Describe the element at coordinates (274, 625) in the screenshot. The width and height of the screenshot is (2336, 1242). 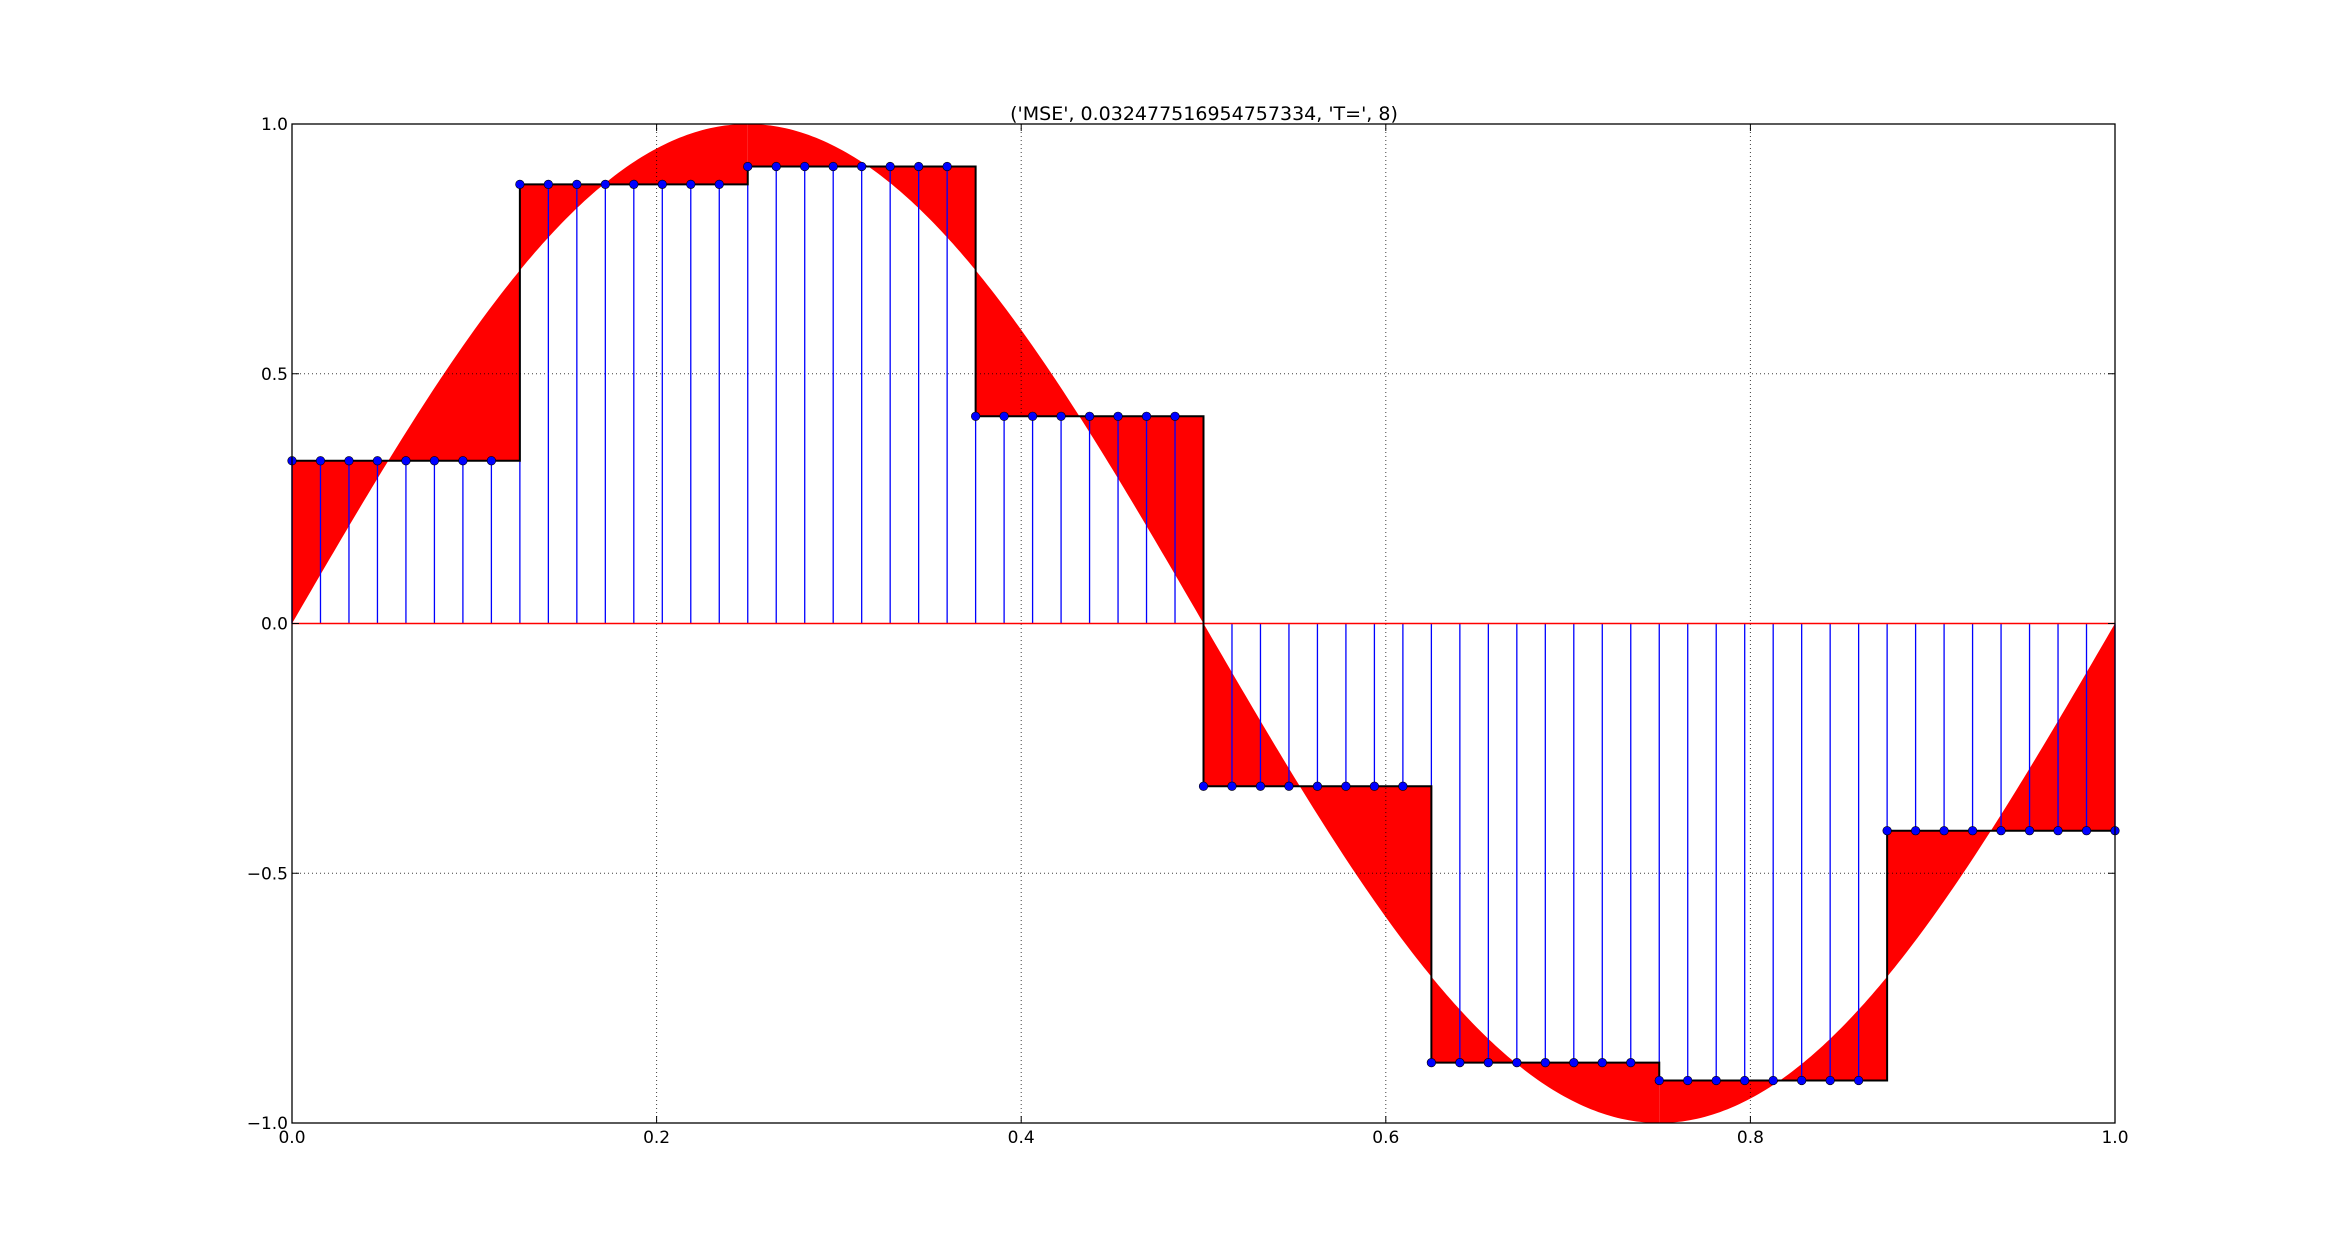
I see `y-tick-label: 0.0` at that location.